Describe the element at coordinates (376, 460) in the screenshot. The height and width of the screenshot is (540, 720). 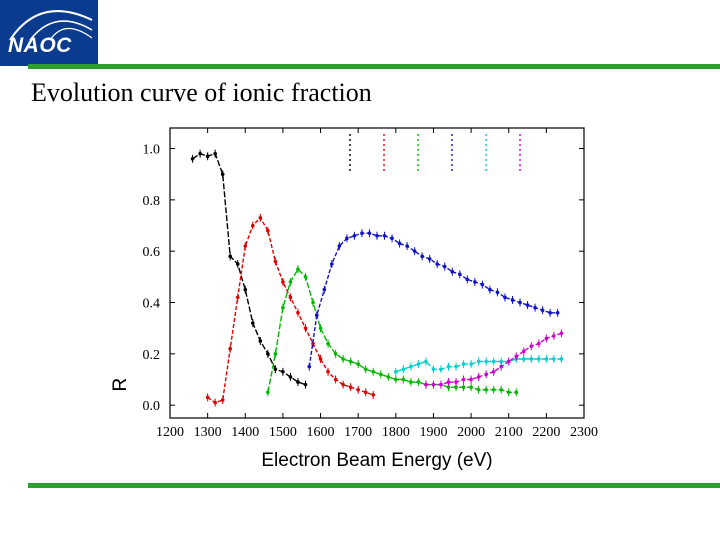
I see `x-axis-label: Electron Beam Energy (eV)` at that location.